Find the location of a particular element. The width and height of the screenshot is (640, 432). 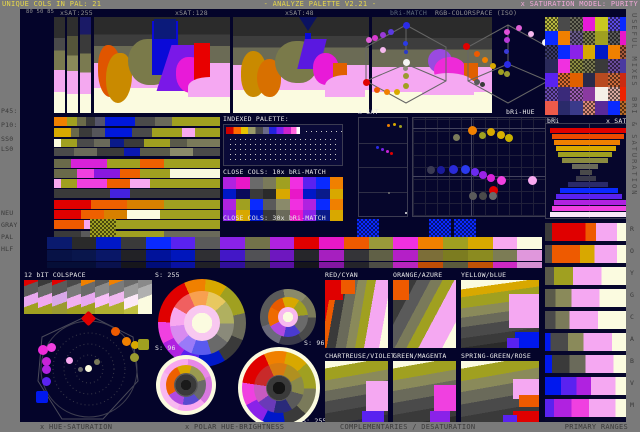

bri-hue-scatter-panel is located at coordinates (484, 167).